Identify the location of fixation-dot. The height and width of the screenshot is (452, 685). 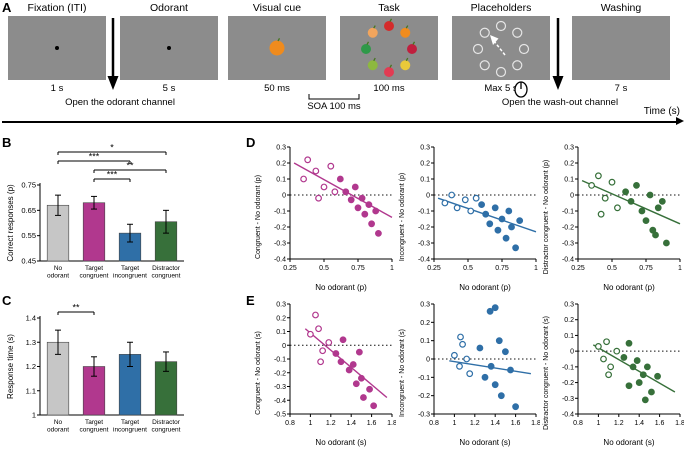
(57, 48).